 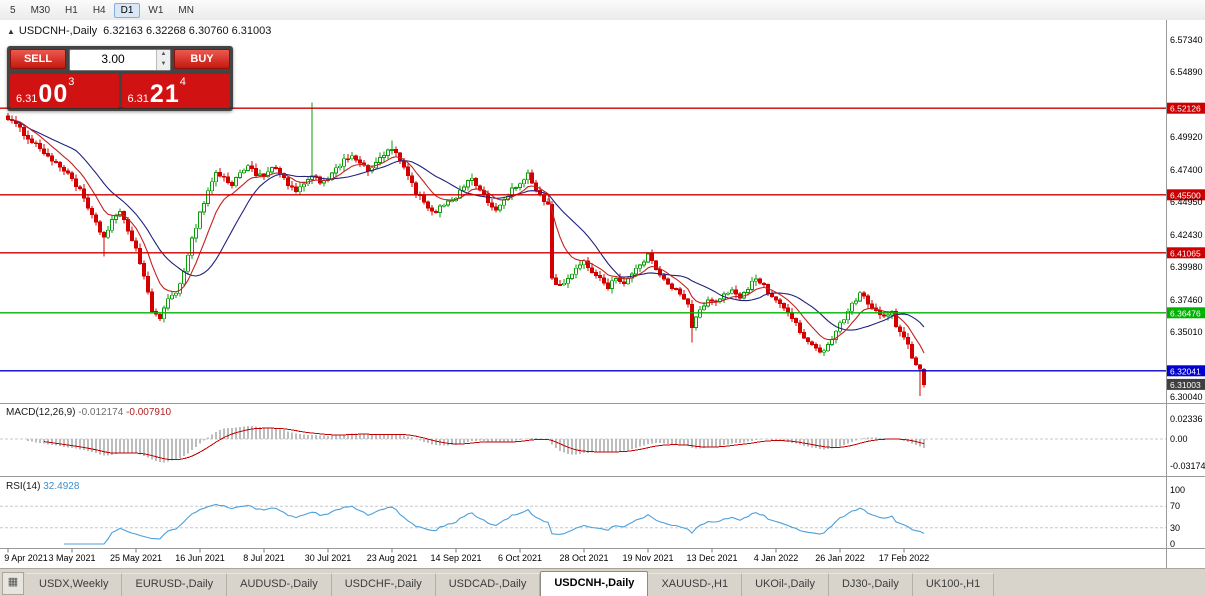 I want to click on svg-text: 6.37460, so click(x=1186, y=300).